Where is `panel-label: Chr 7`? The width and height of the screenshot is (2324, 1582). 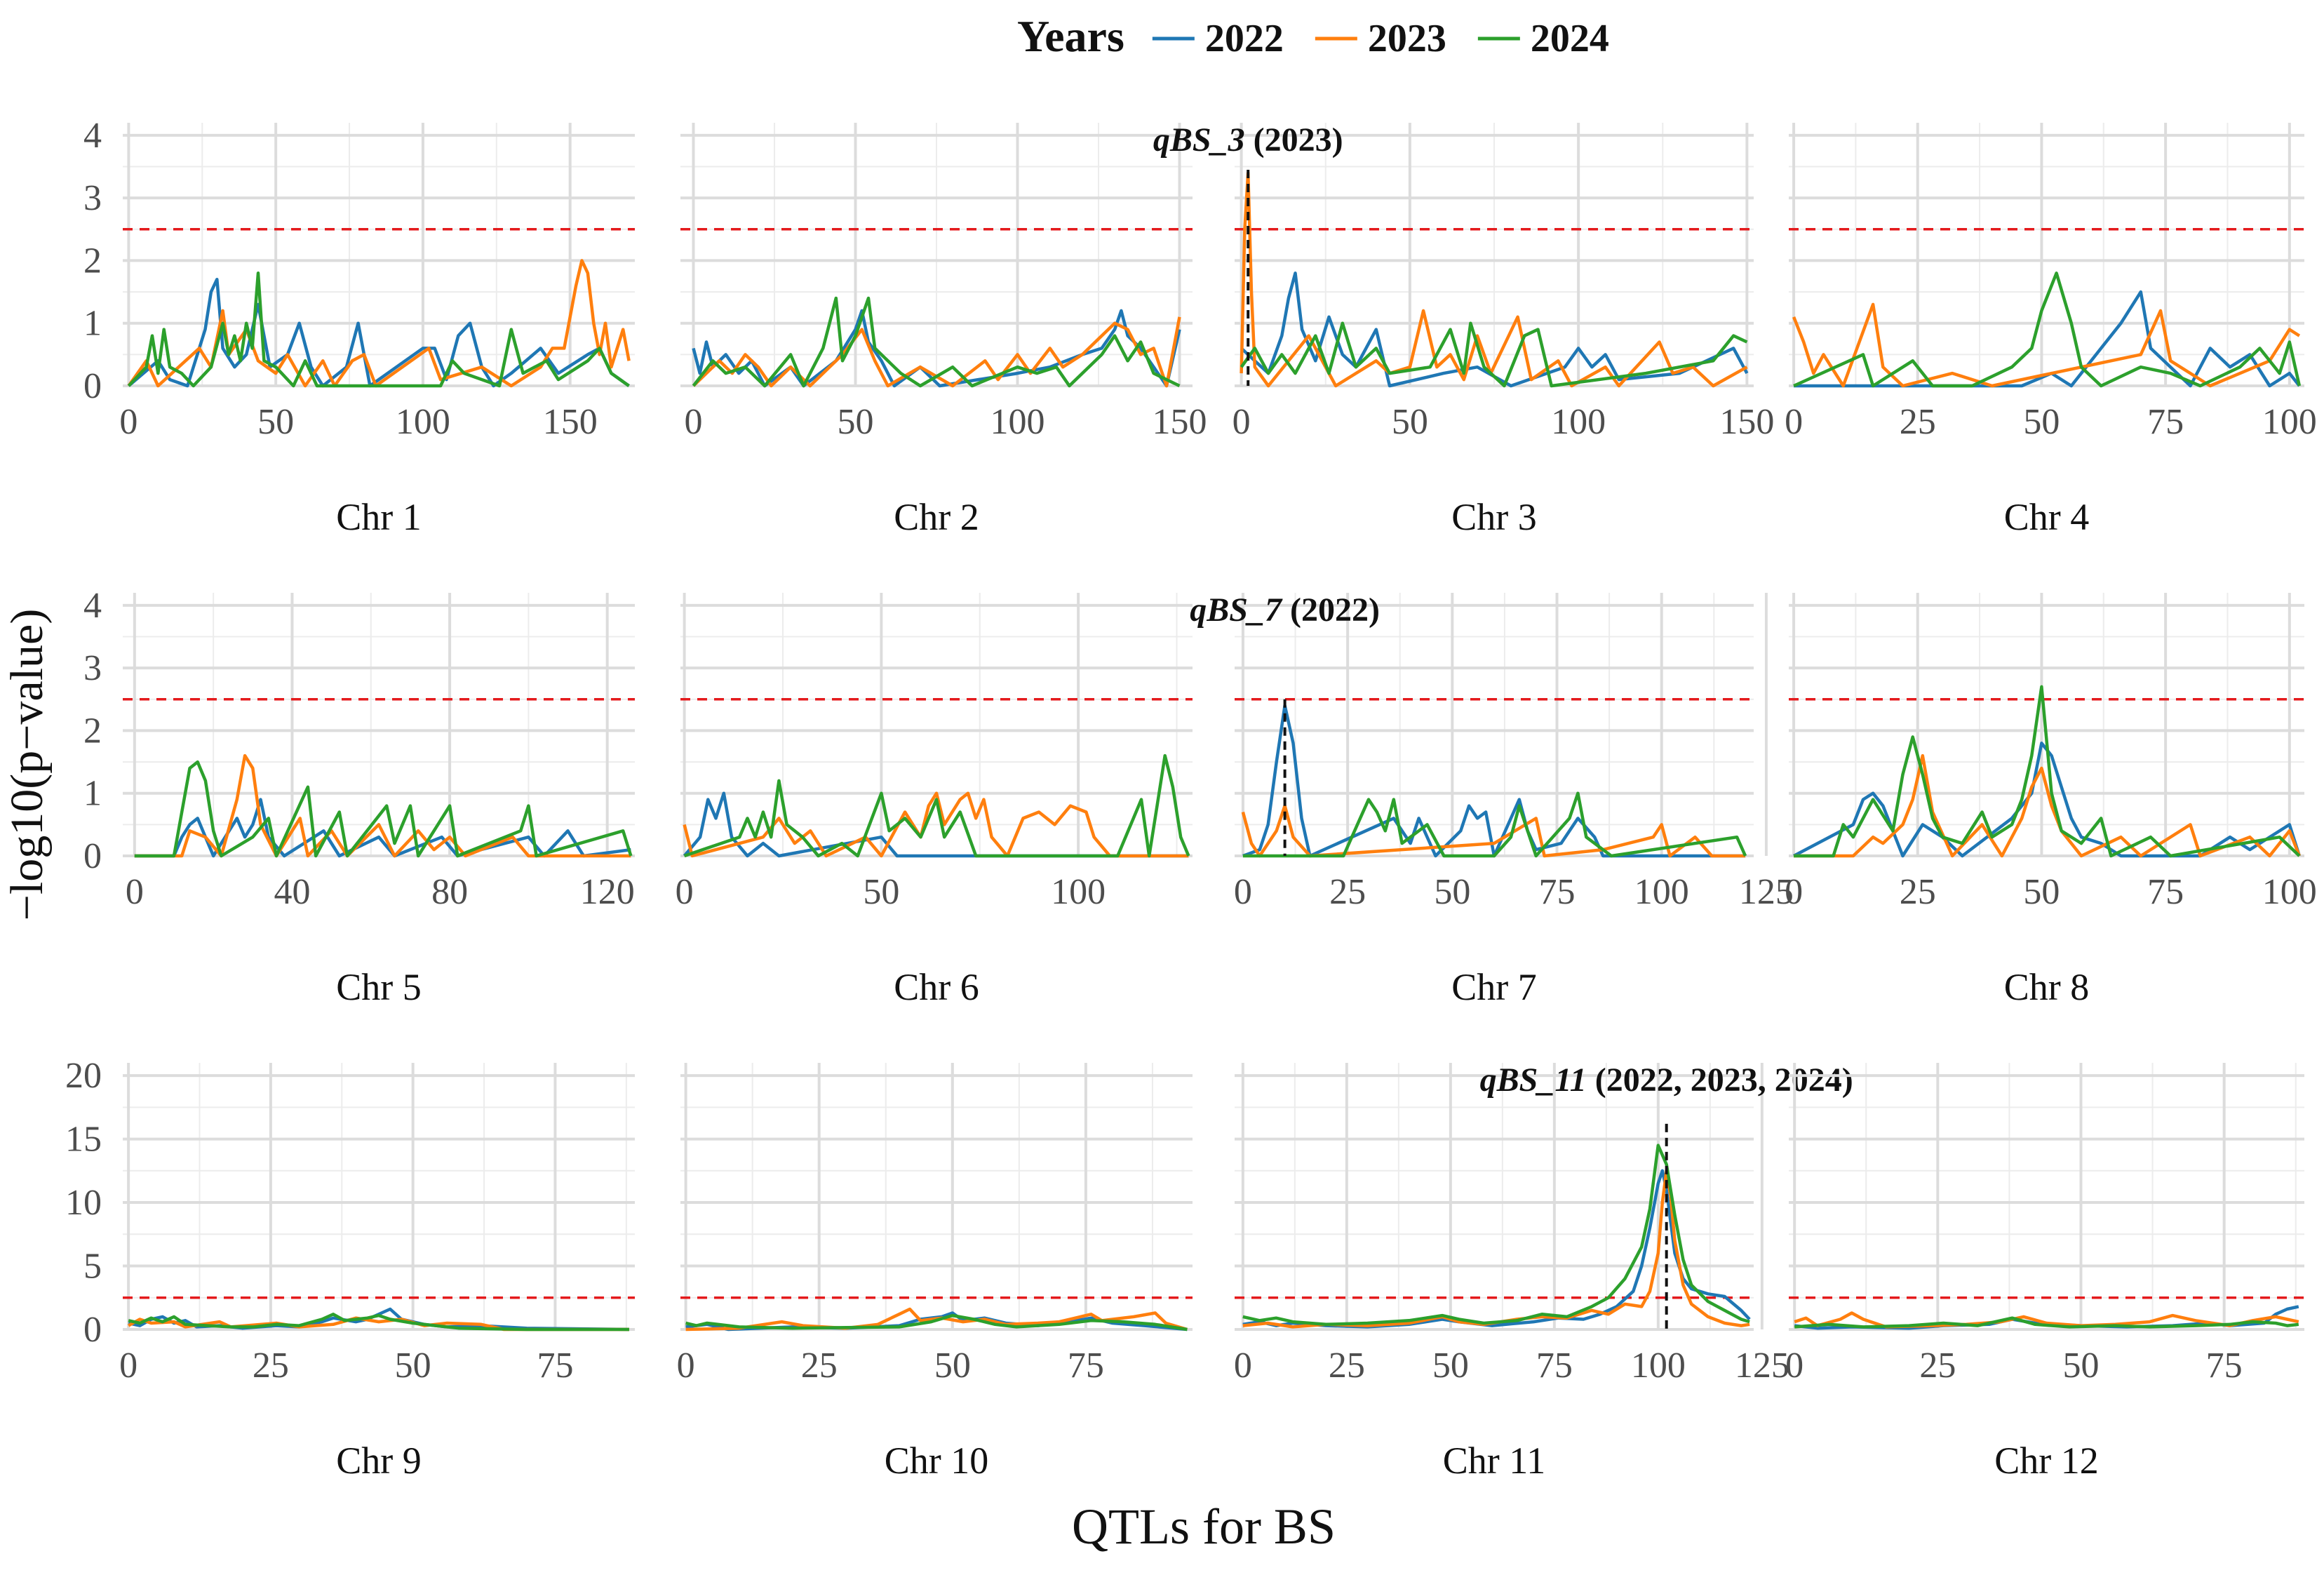 panel-label: Chr 7 is located at coordinates (1494, 987).